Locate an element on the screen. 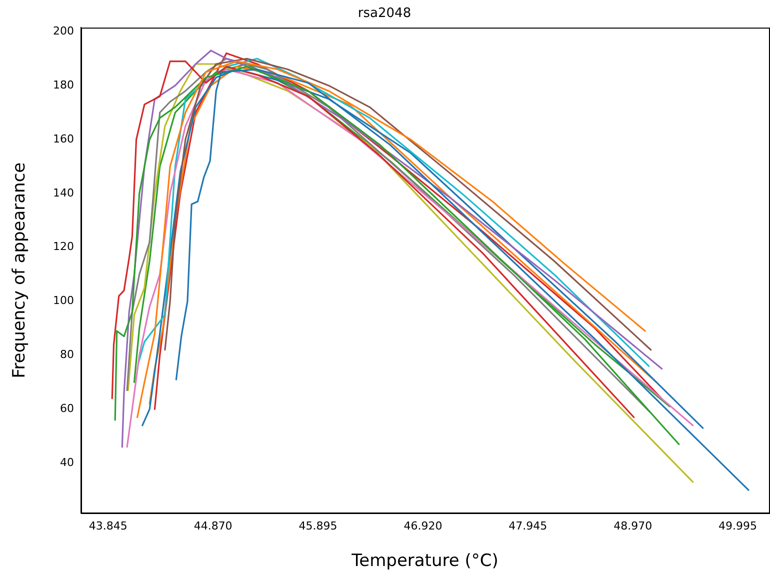 Image resolution: width=770 pixels, height=576 pixels. chart-title: rsa2048 is located at coordinates (385, 14).